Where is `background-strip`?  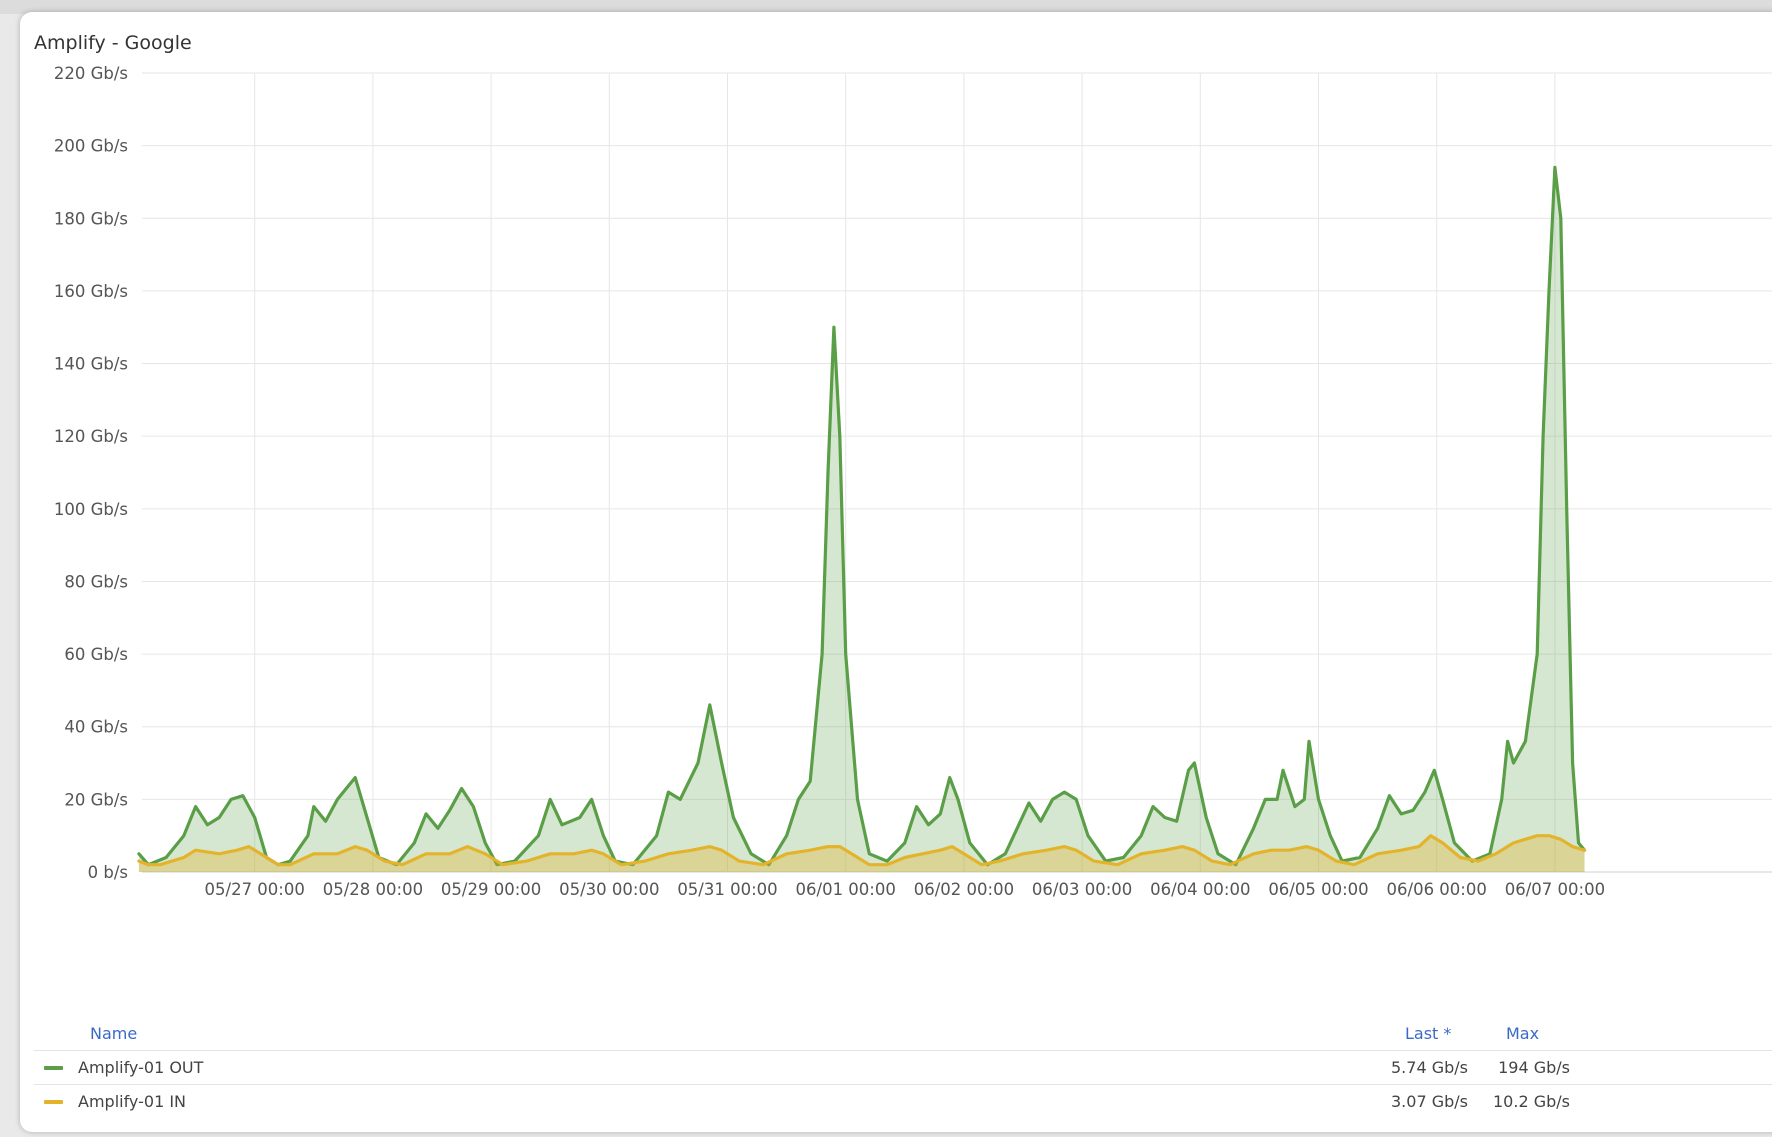 background-strip is located at coordinates (886, 7).